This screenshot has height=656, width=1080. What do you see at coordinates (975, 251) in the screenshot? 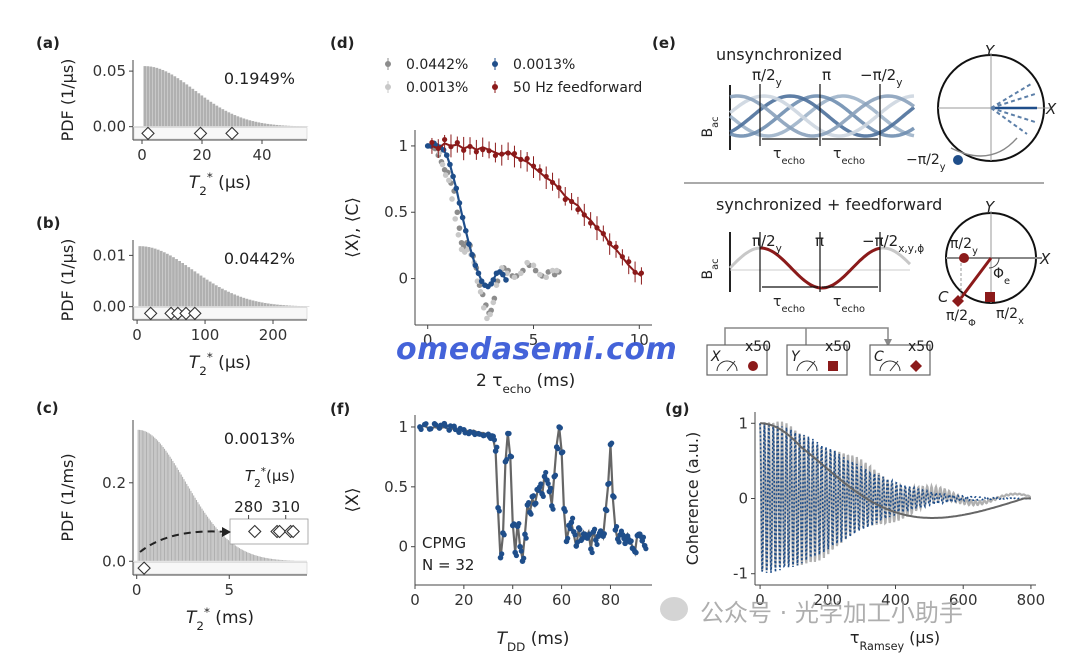
I see `text-part: y` at bounding box center [975, 251].